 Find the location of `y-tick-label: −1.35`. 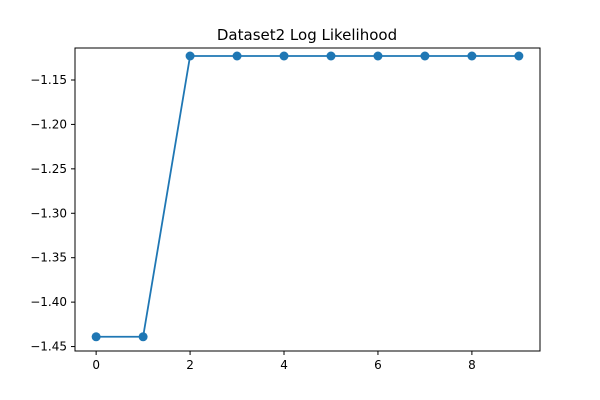

y-tick-label: −1.35 is located at coordinates (48, 258).